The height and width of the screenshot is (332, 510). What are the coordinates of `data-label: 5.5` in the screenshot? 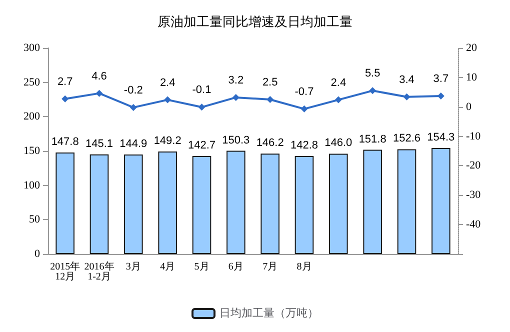 It's located at (372, 74).